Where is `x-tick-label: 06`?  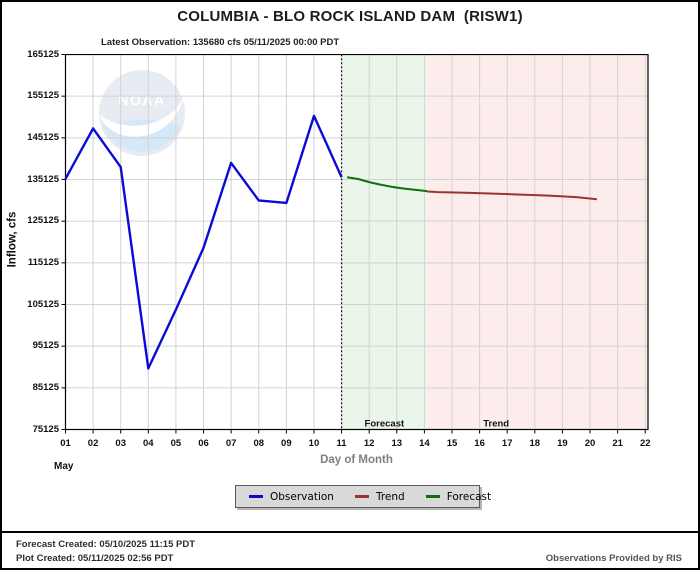
x-tick-label: 06 is located at coordinates (203, 443).